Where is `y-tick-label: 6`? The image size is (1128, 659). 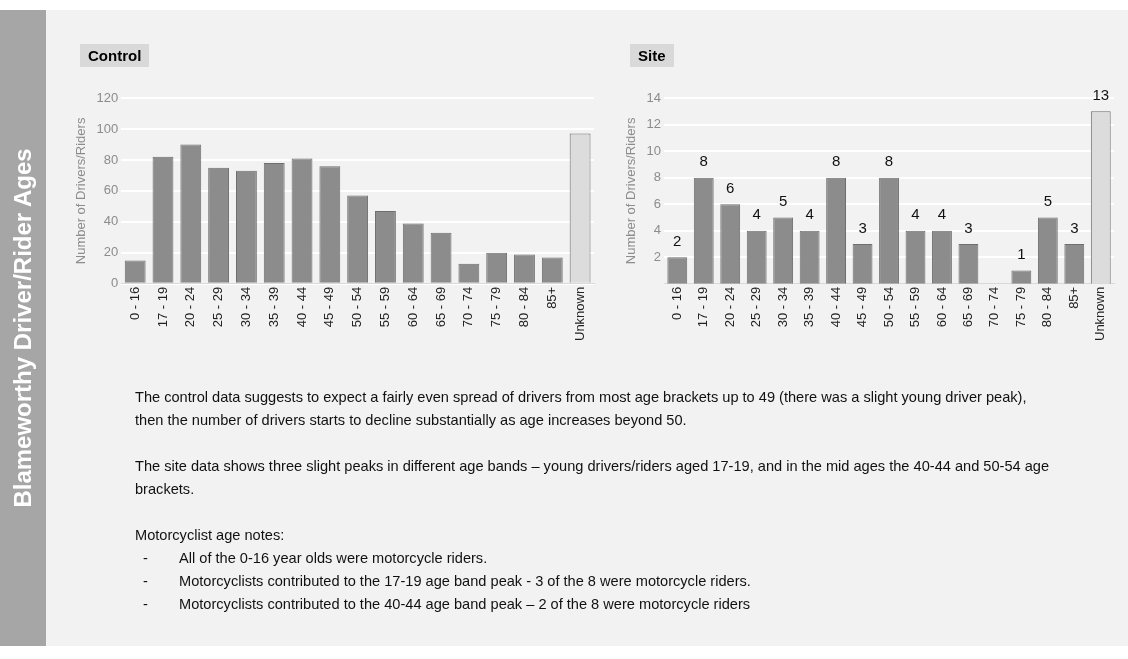
y-tick-label: 6 is located at coordinates (657, 203).